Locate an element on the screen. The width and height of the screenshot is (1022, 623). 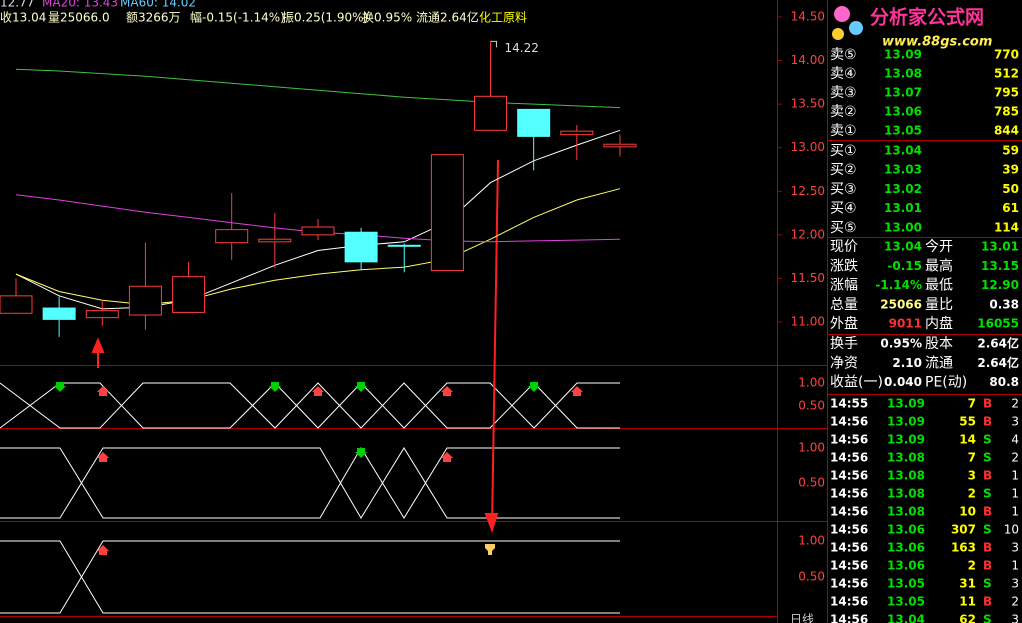
book-volume: 59 is located at coordinates (1010, 151).